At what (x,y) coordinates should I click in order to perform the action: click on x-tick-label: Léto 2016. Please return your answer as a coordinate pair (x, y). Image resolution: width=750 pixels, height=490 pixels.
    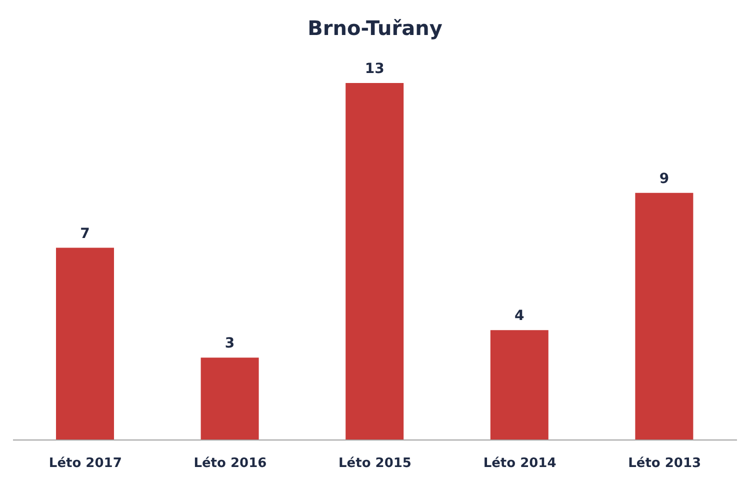
    Looking at the image, I should click on (230, 464).